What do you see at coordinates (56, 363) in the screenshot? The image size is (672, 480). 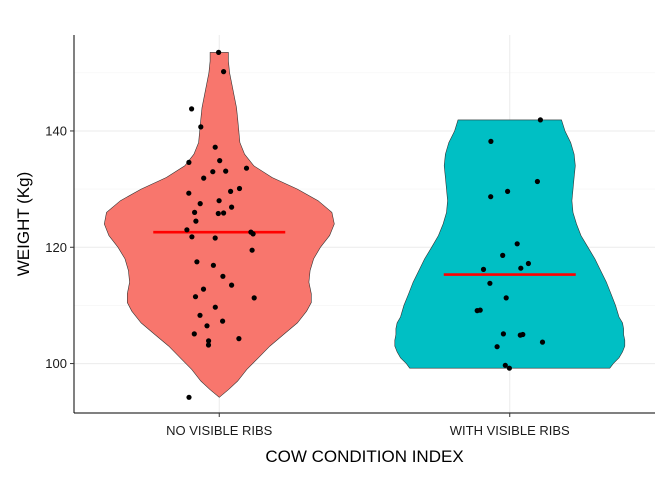 I see `y-tick-label: 100` at bounding box center [56, 363].